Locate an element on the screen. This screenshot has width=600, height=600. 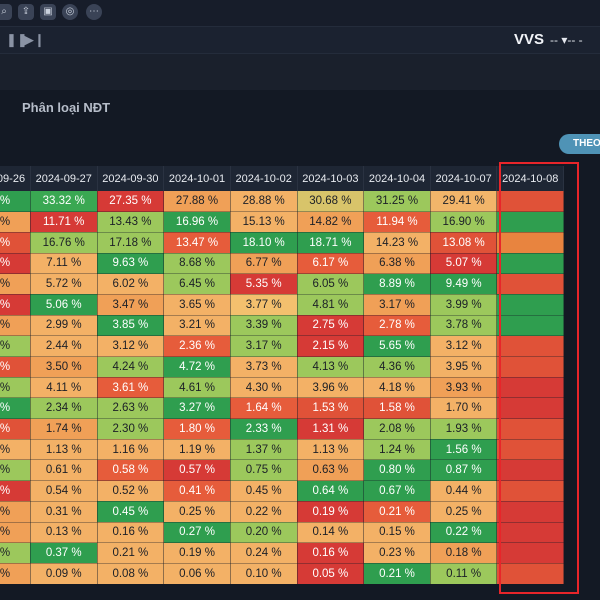
heat-cell: 0.54 % is located at coordinates (64, 491).